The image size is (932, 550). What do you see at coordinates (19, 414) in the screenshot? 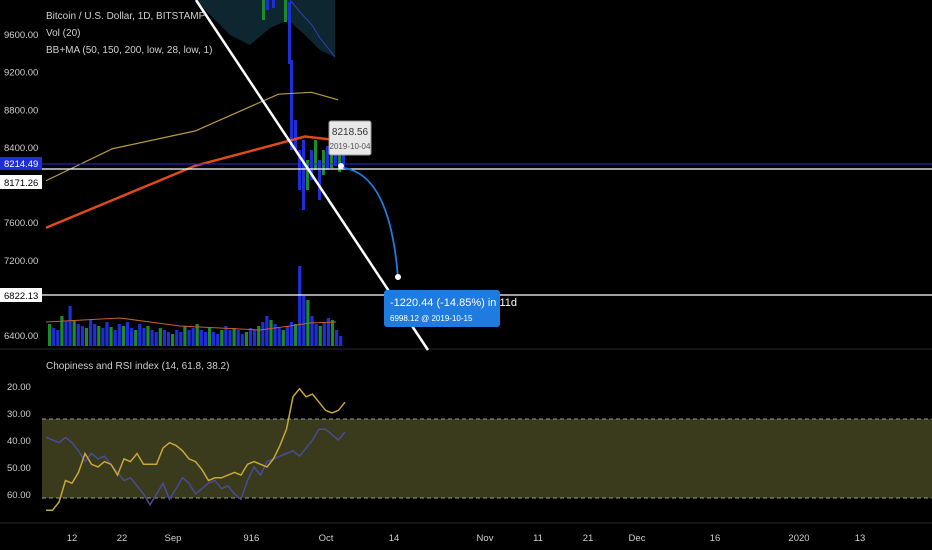
I see `sub-tick: 30.00` at bounding box center [19, 414].